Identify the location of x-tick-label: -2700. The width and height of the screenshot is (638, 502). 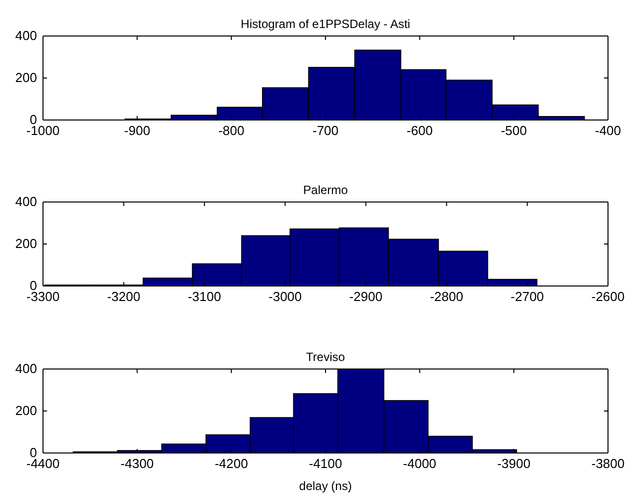
(527, 296).